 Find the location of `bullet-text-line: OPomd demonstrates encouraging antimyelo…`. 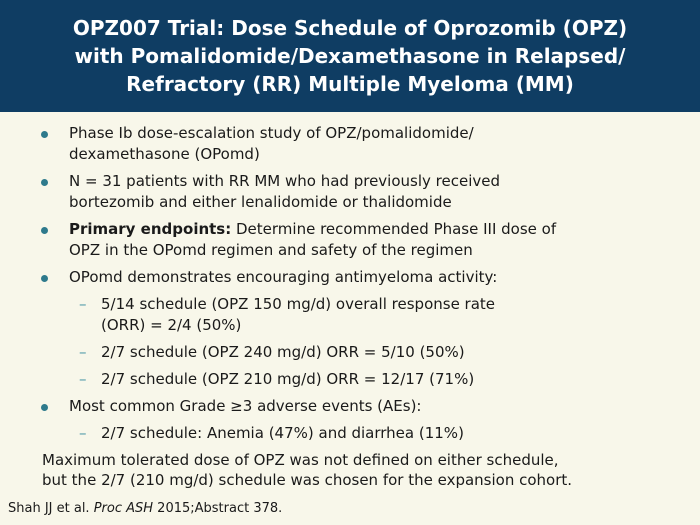

bullet-text-line: OPomd demonstrates encouraging antimyelo… is located at coordinates (283, 277).